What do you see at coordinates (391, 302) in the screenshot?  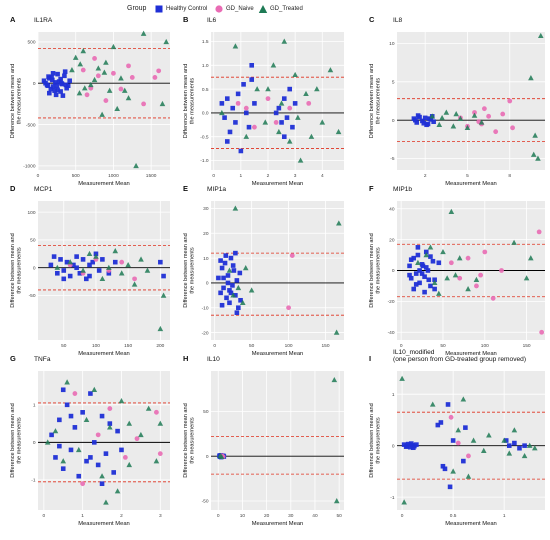 I see `panel-f-ytick-label: -20` at bounding box center [391, 302].